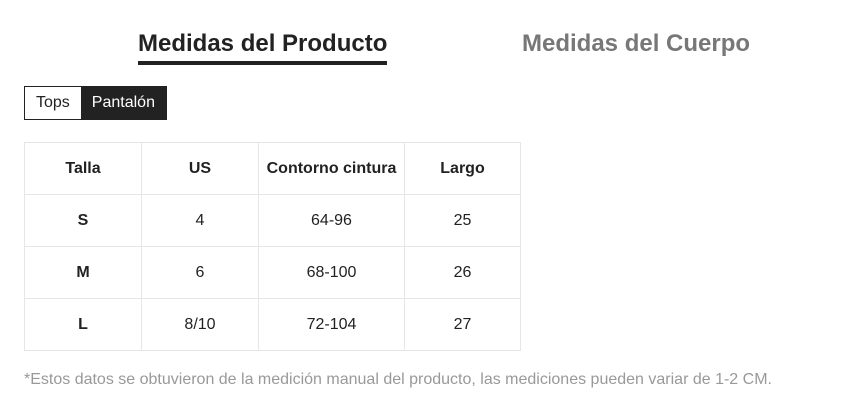 This screenshot has height=419, width=849. What do you see at coordinates (462, 220) in the screenshot?
I see `table-cell: 25` at bounding box center [462, 220].